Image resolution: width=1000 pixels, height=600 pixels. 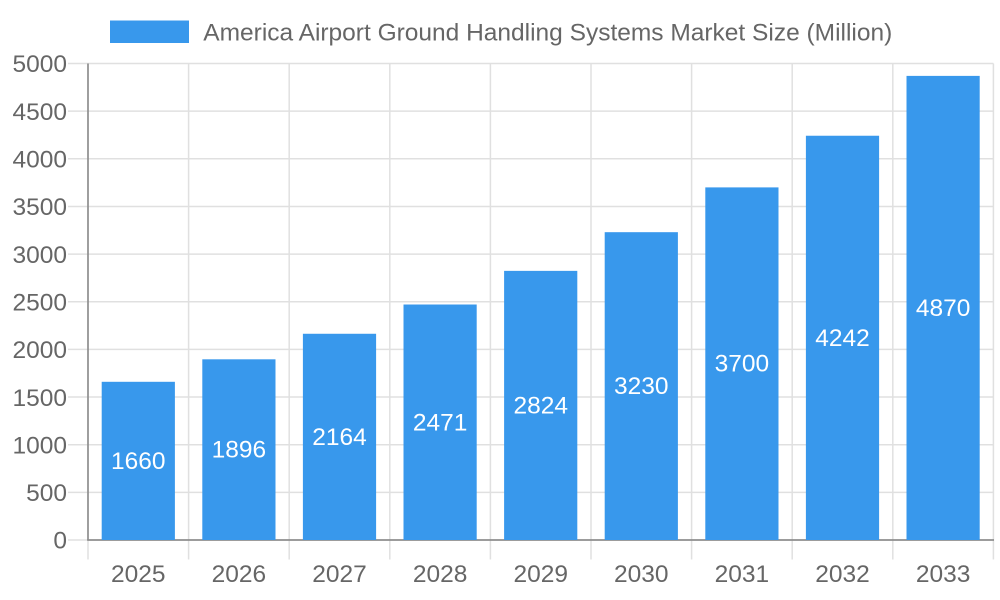 What do you see at coordinates (339, 574) in the screenshot?
I see `svg-text: 2027` at bounding box center [339, 574].